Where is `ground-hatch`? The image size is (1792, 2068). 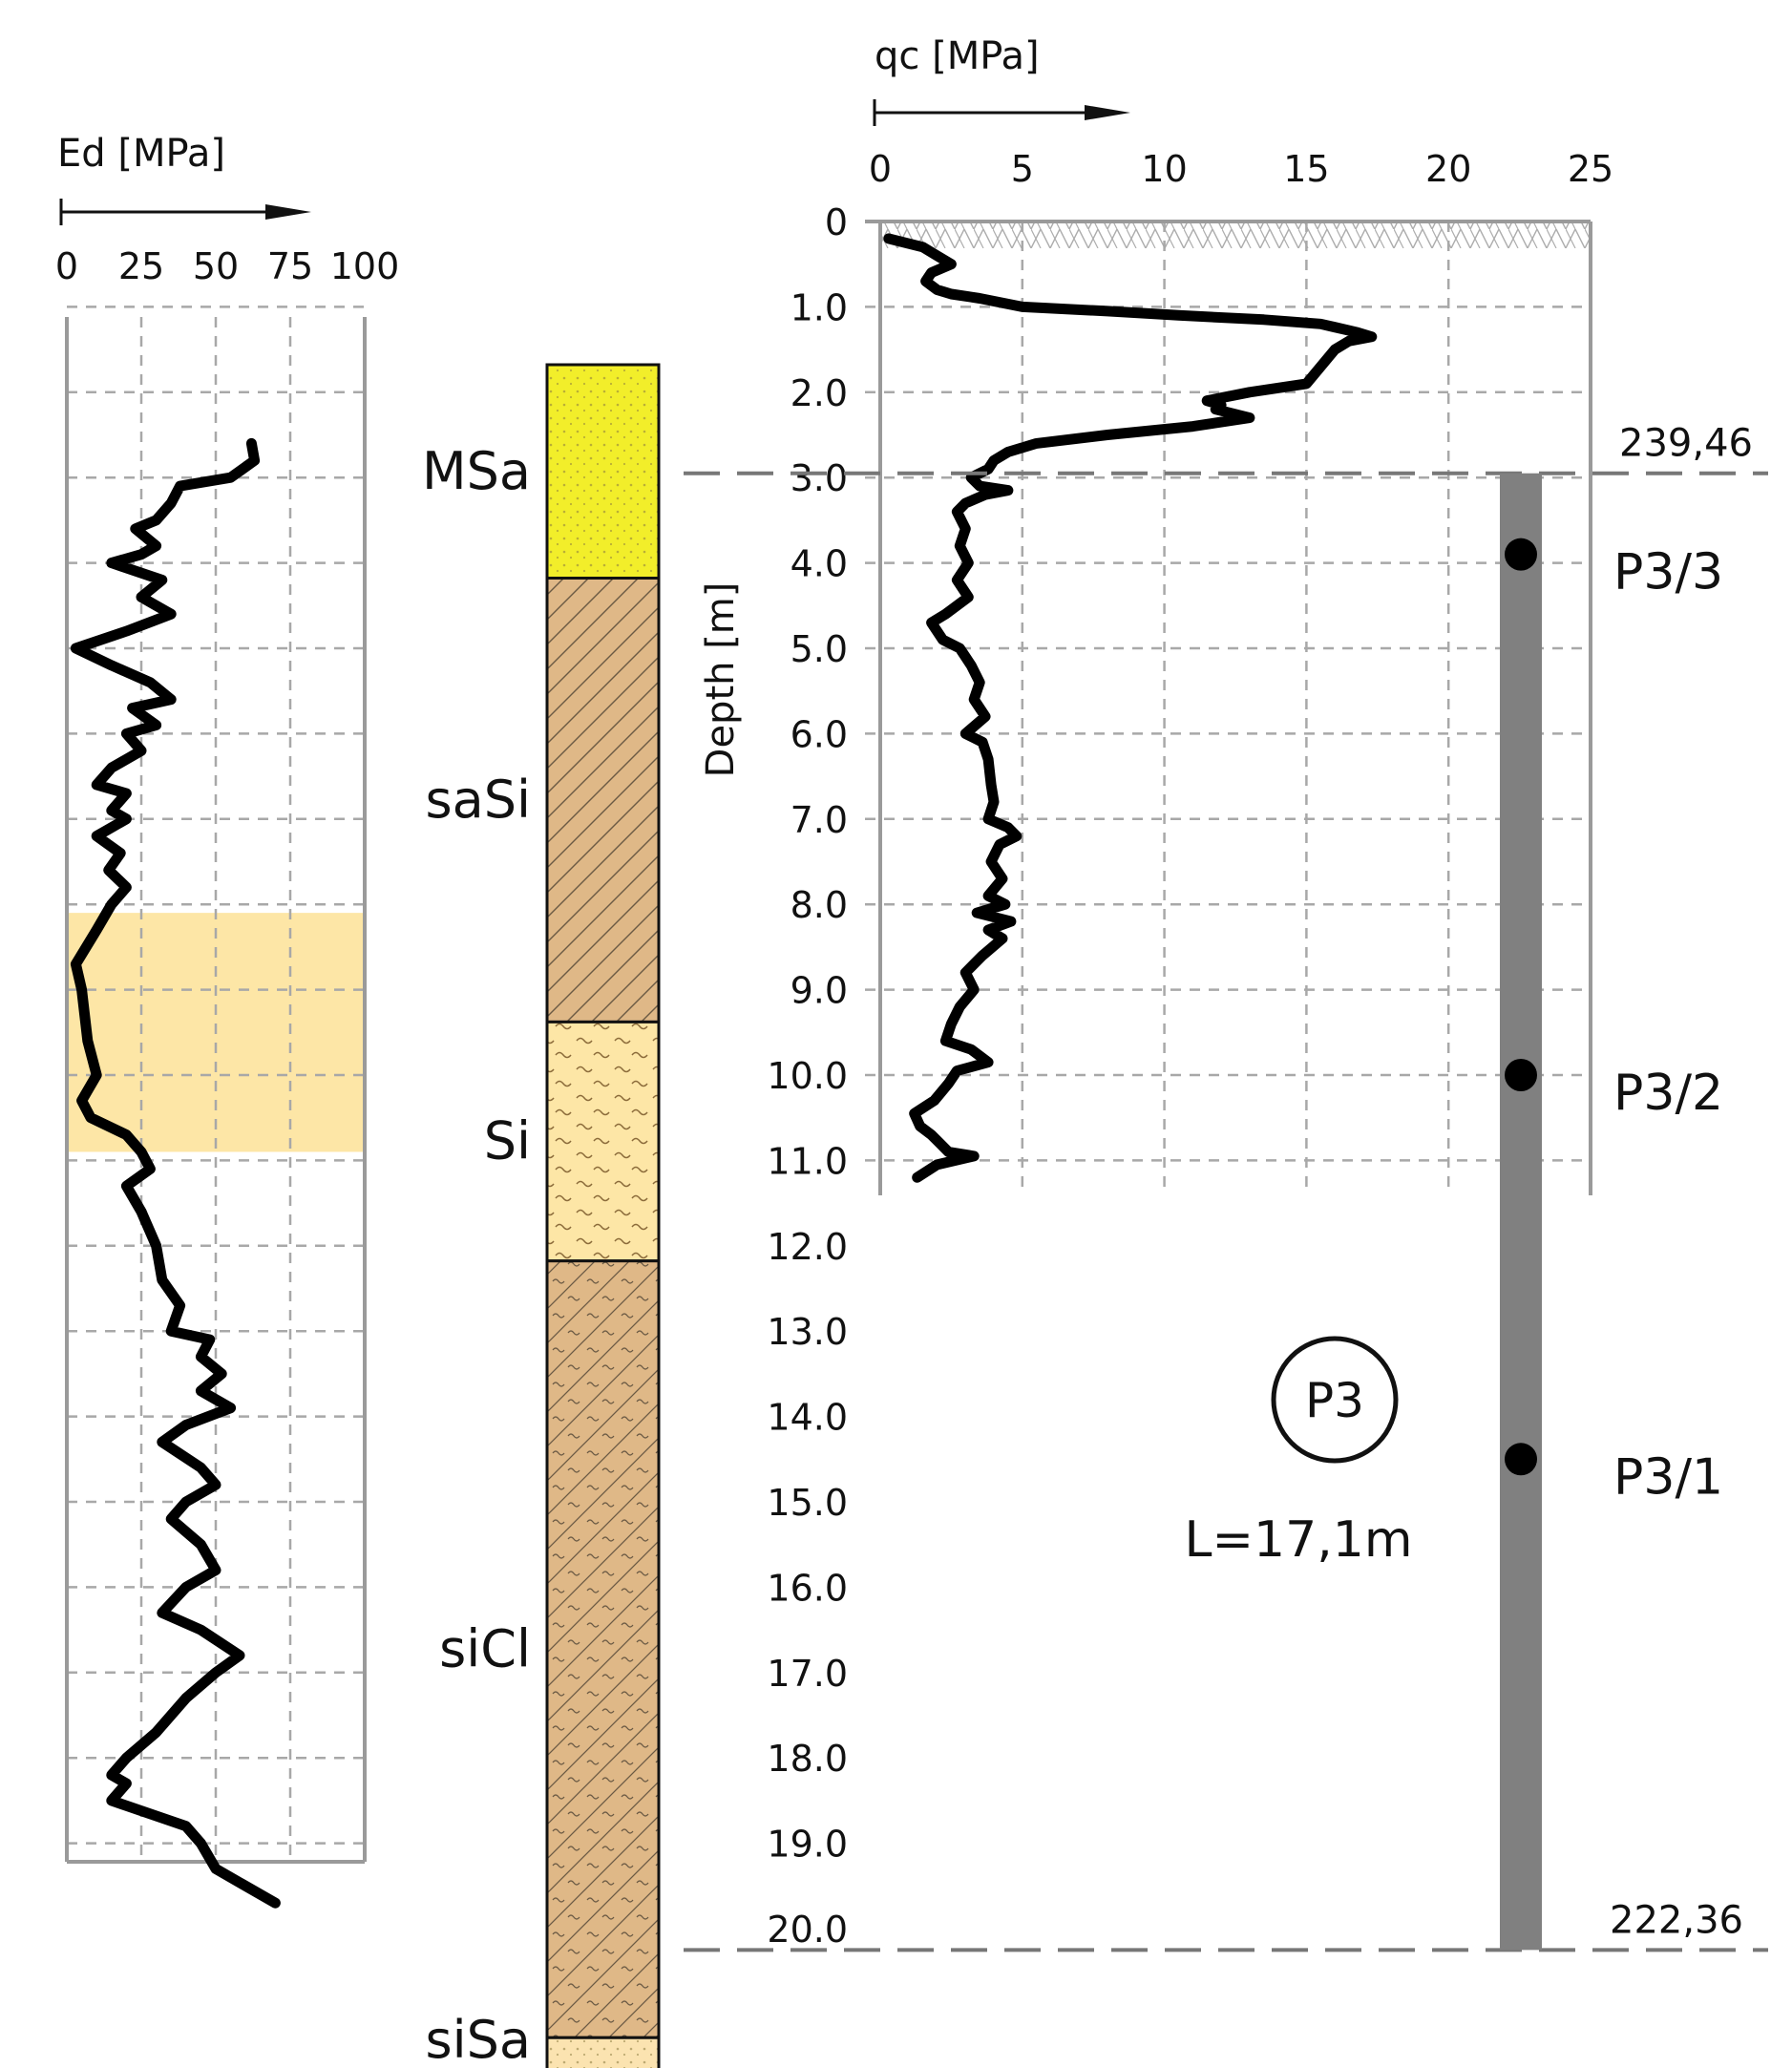 ground-hatch is located at coordinates (1236, 235).